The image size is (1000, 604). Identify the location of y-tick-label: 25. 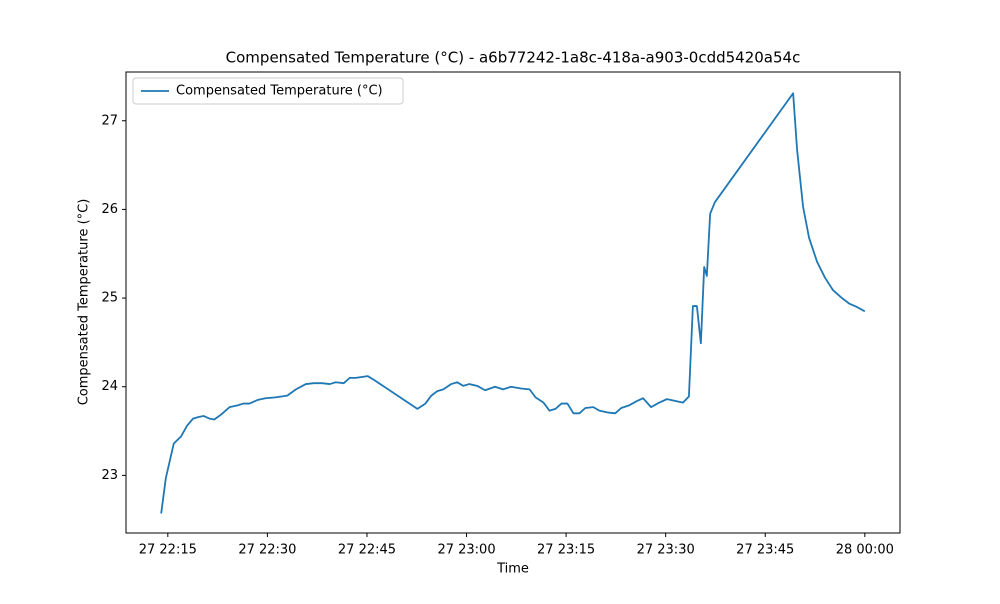
(109, 298).